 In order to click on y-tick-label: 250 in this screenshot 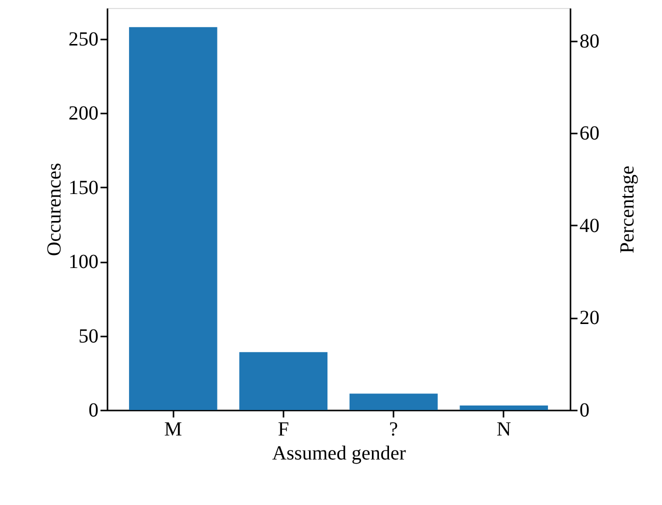, I will do `click(83, 39)`.